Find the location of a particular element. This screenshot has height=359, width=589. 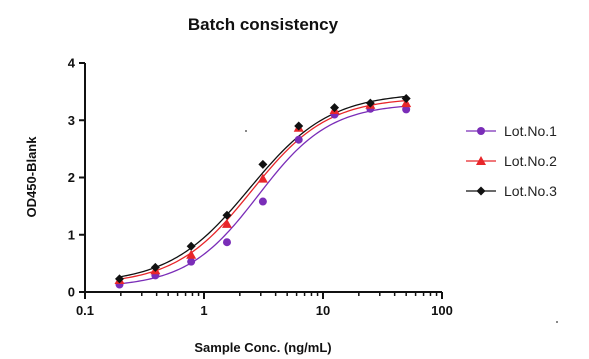

legend-item: Lot.No.1 is located at coordinates (511, 131).